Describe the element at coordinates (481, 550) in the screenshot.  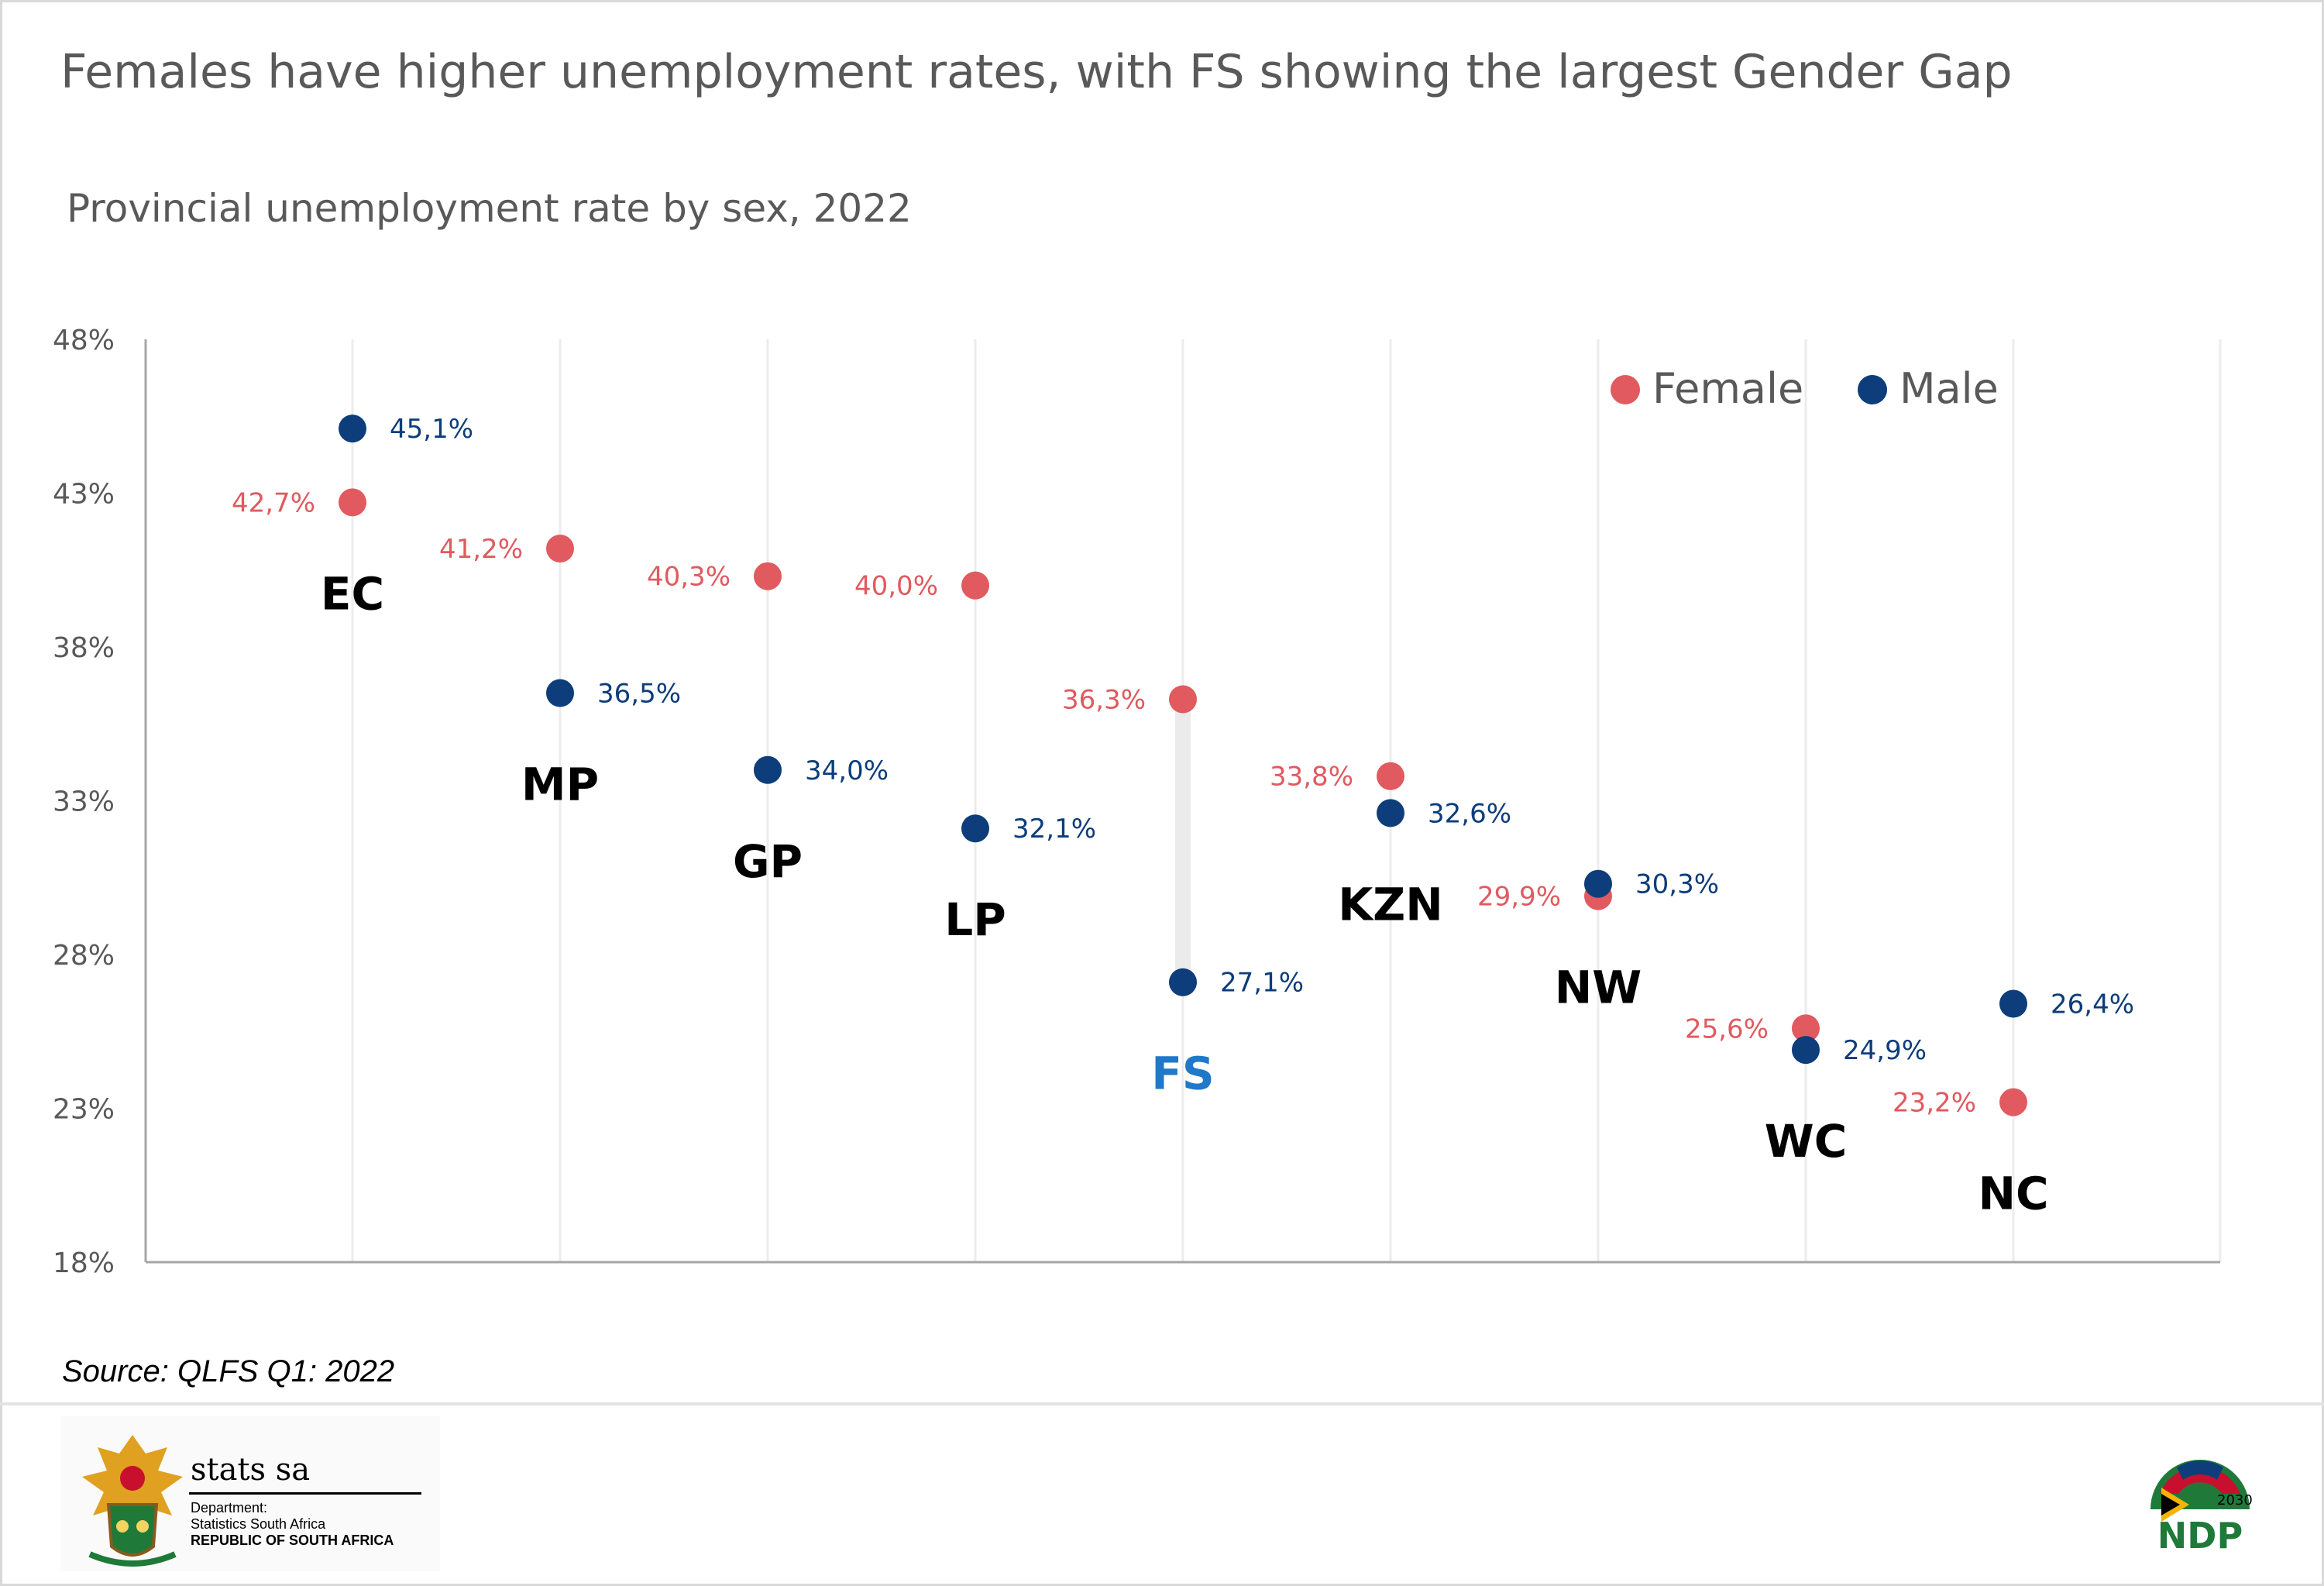
I see `female-data-label: 41,2%` at that location.